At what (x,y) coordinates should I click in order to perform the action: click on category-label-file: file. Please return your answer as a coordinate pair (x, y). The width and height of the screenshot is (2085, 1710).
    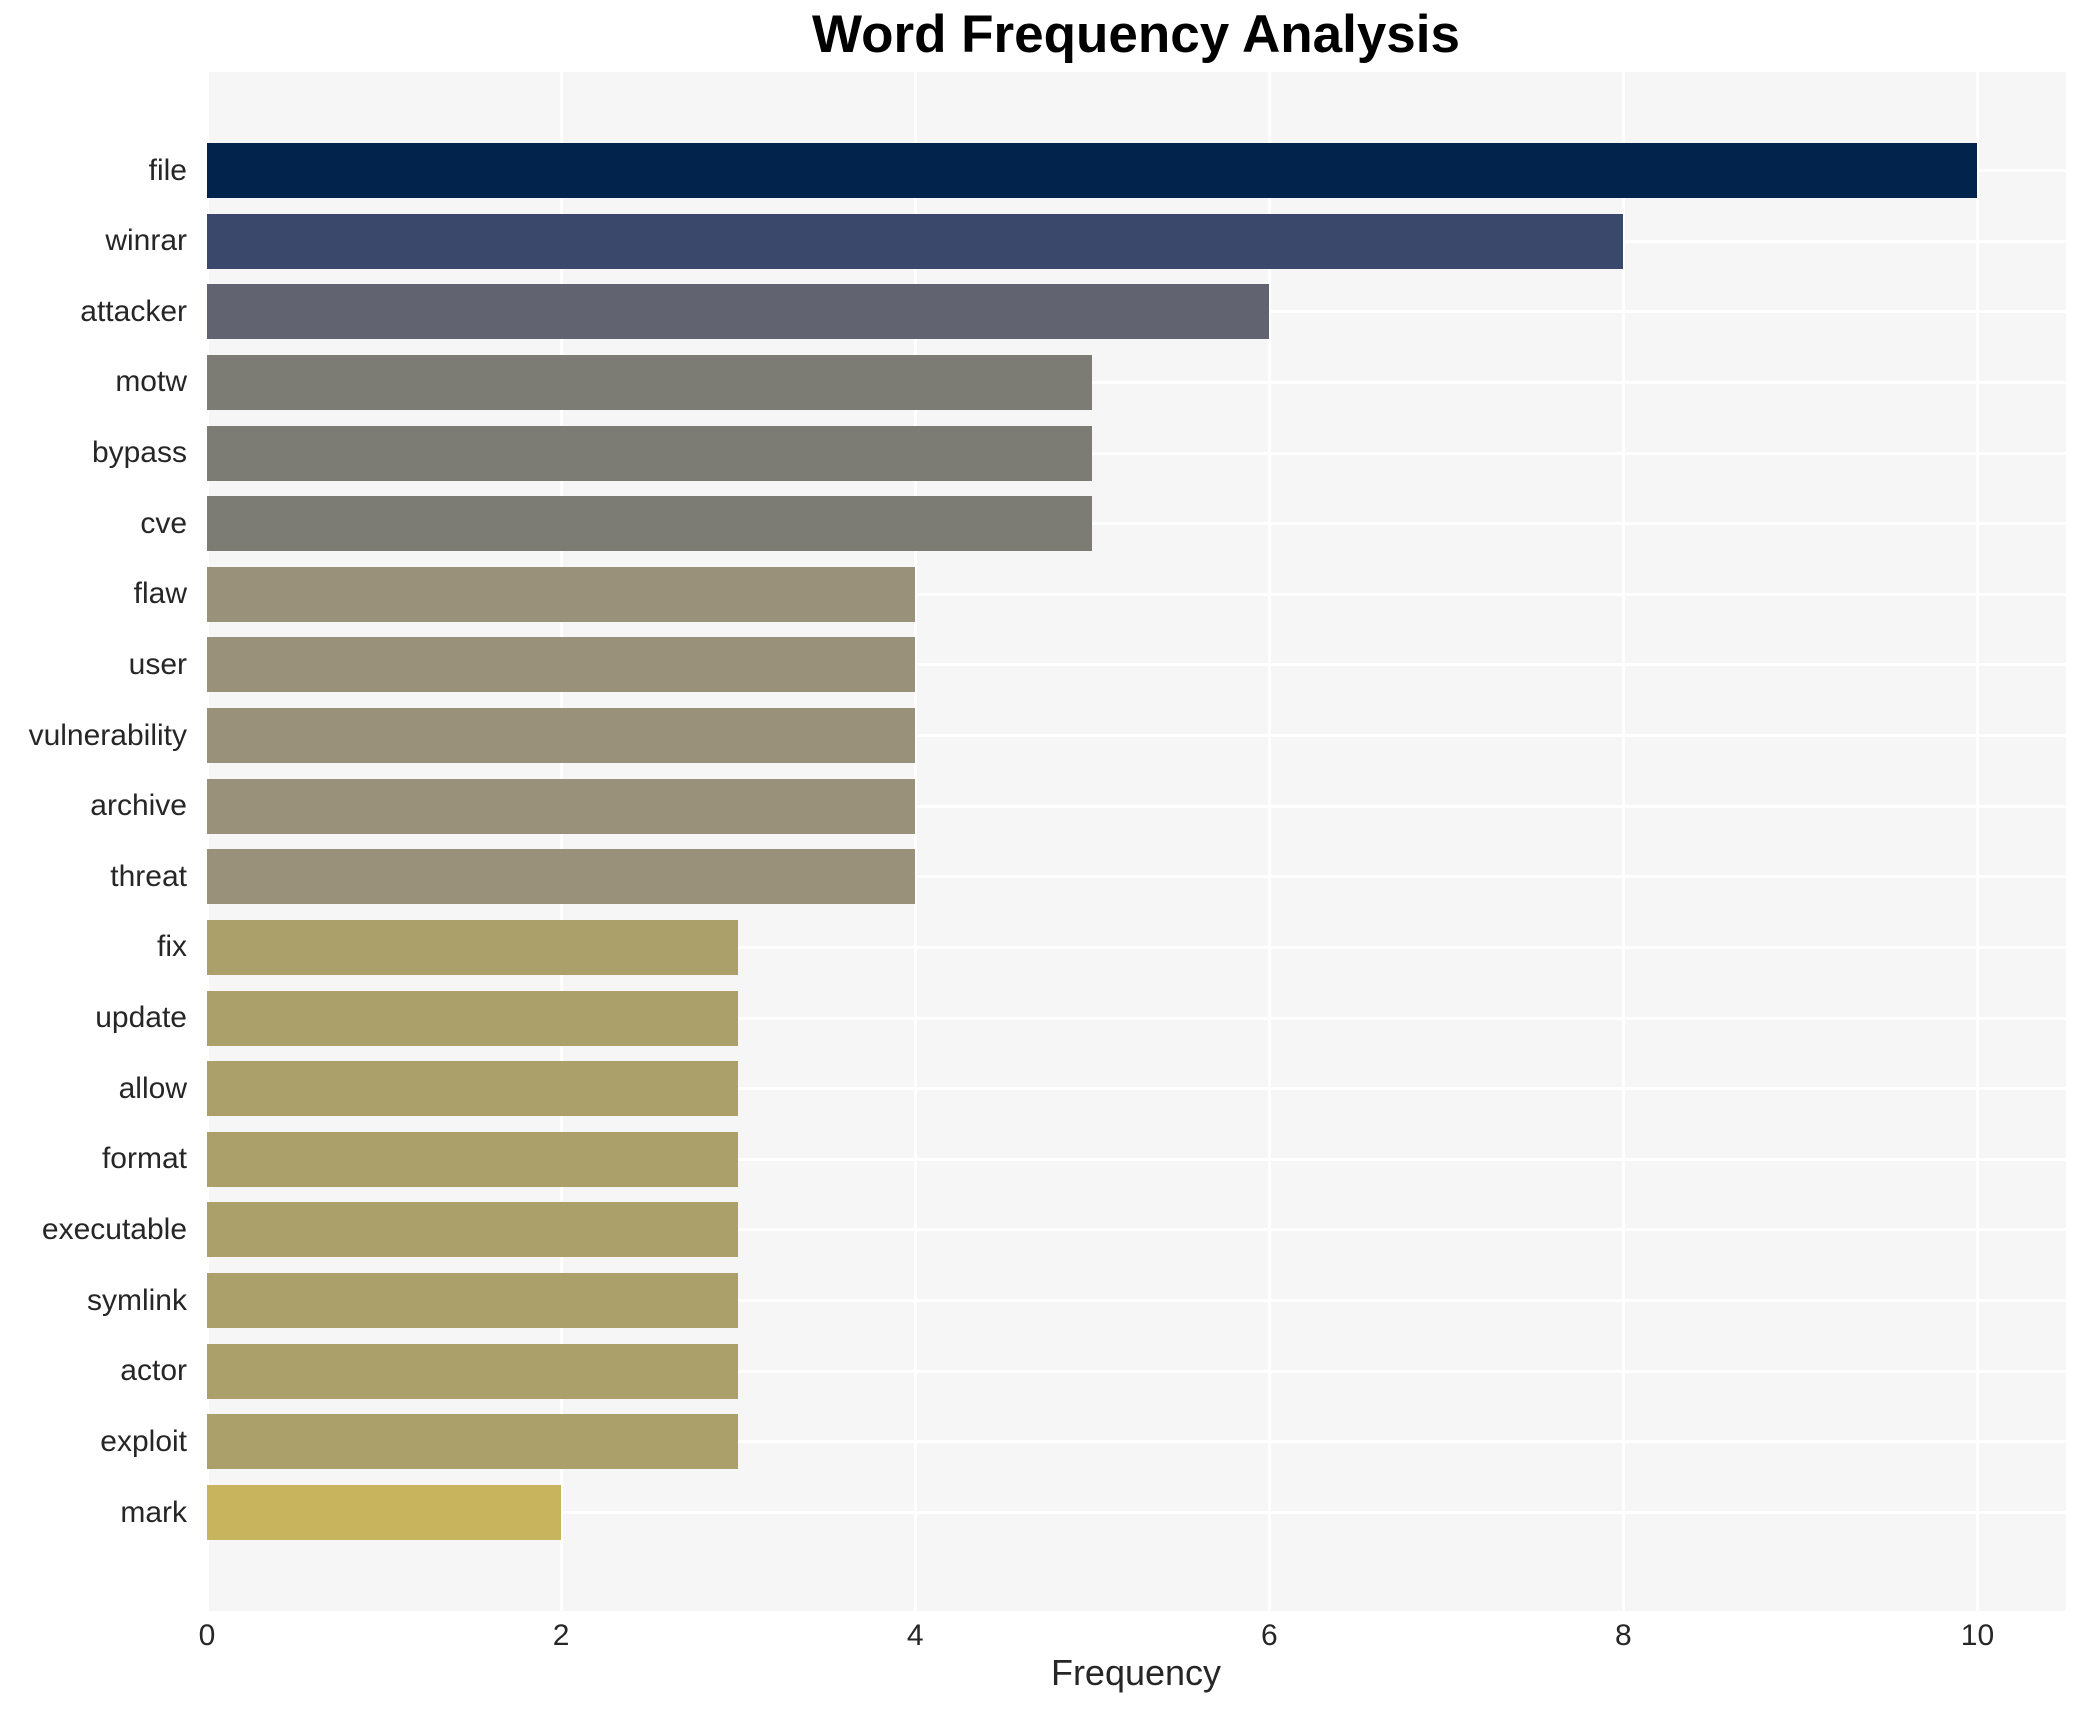
    Looking at the image, I should click on (167, 170).